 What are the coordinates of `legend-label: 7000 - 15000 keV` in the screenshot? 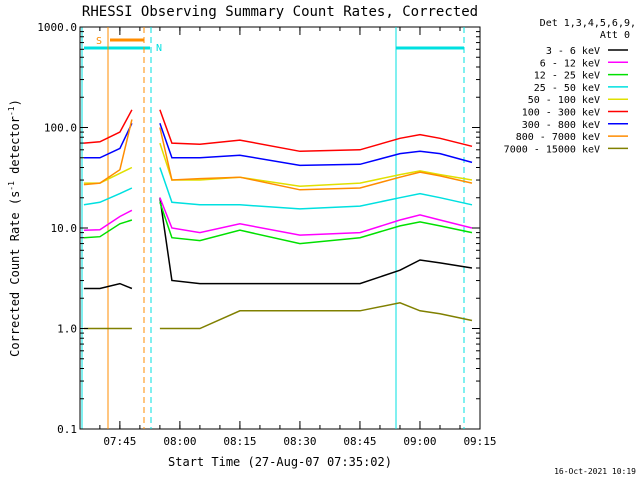 It's located at (552, 149).